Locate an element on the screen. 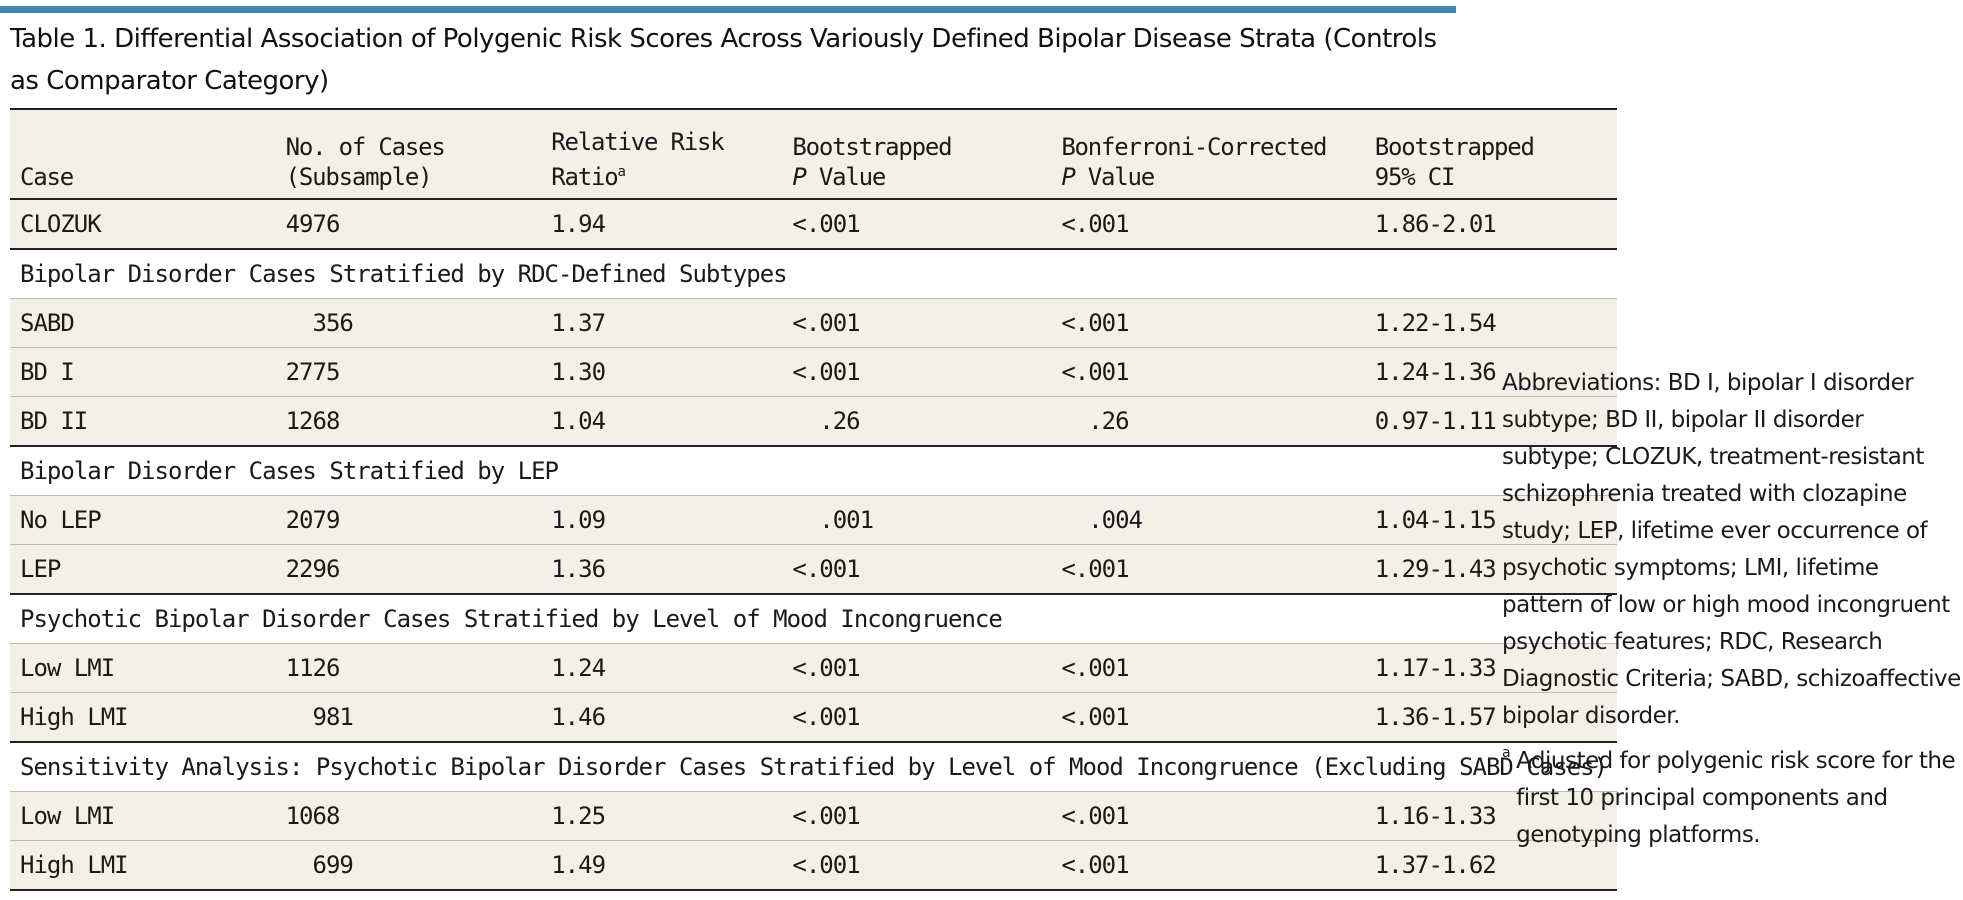 This screenshot has height=900, width=1963. cell-case: CLOZUK is located at coordinates (143, 224).